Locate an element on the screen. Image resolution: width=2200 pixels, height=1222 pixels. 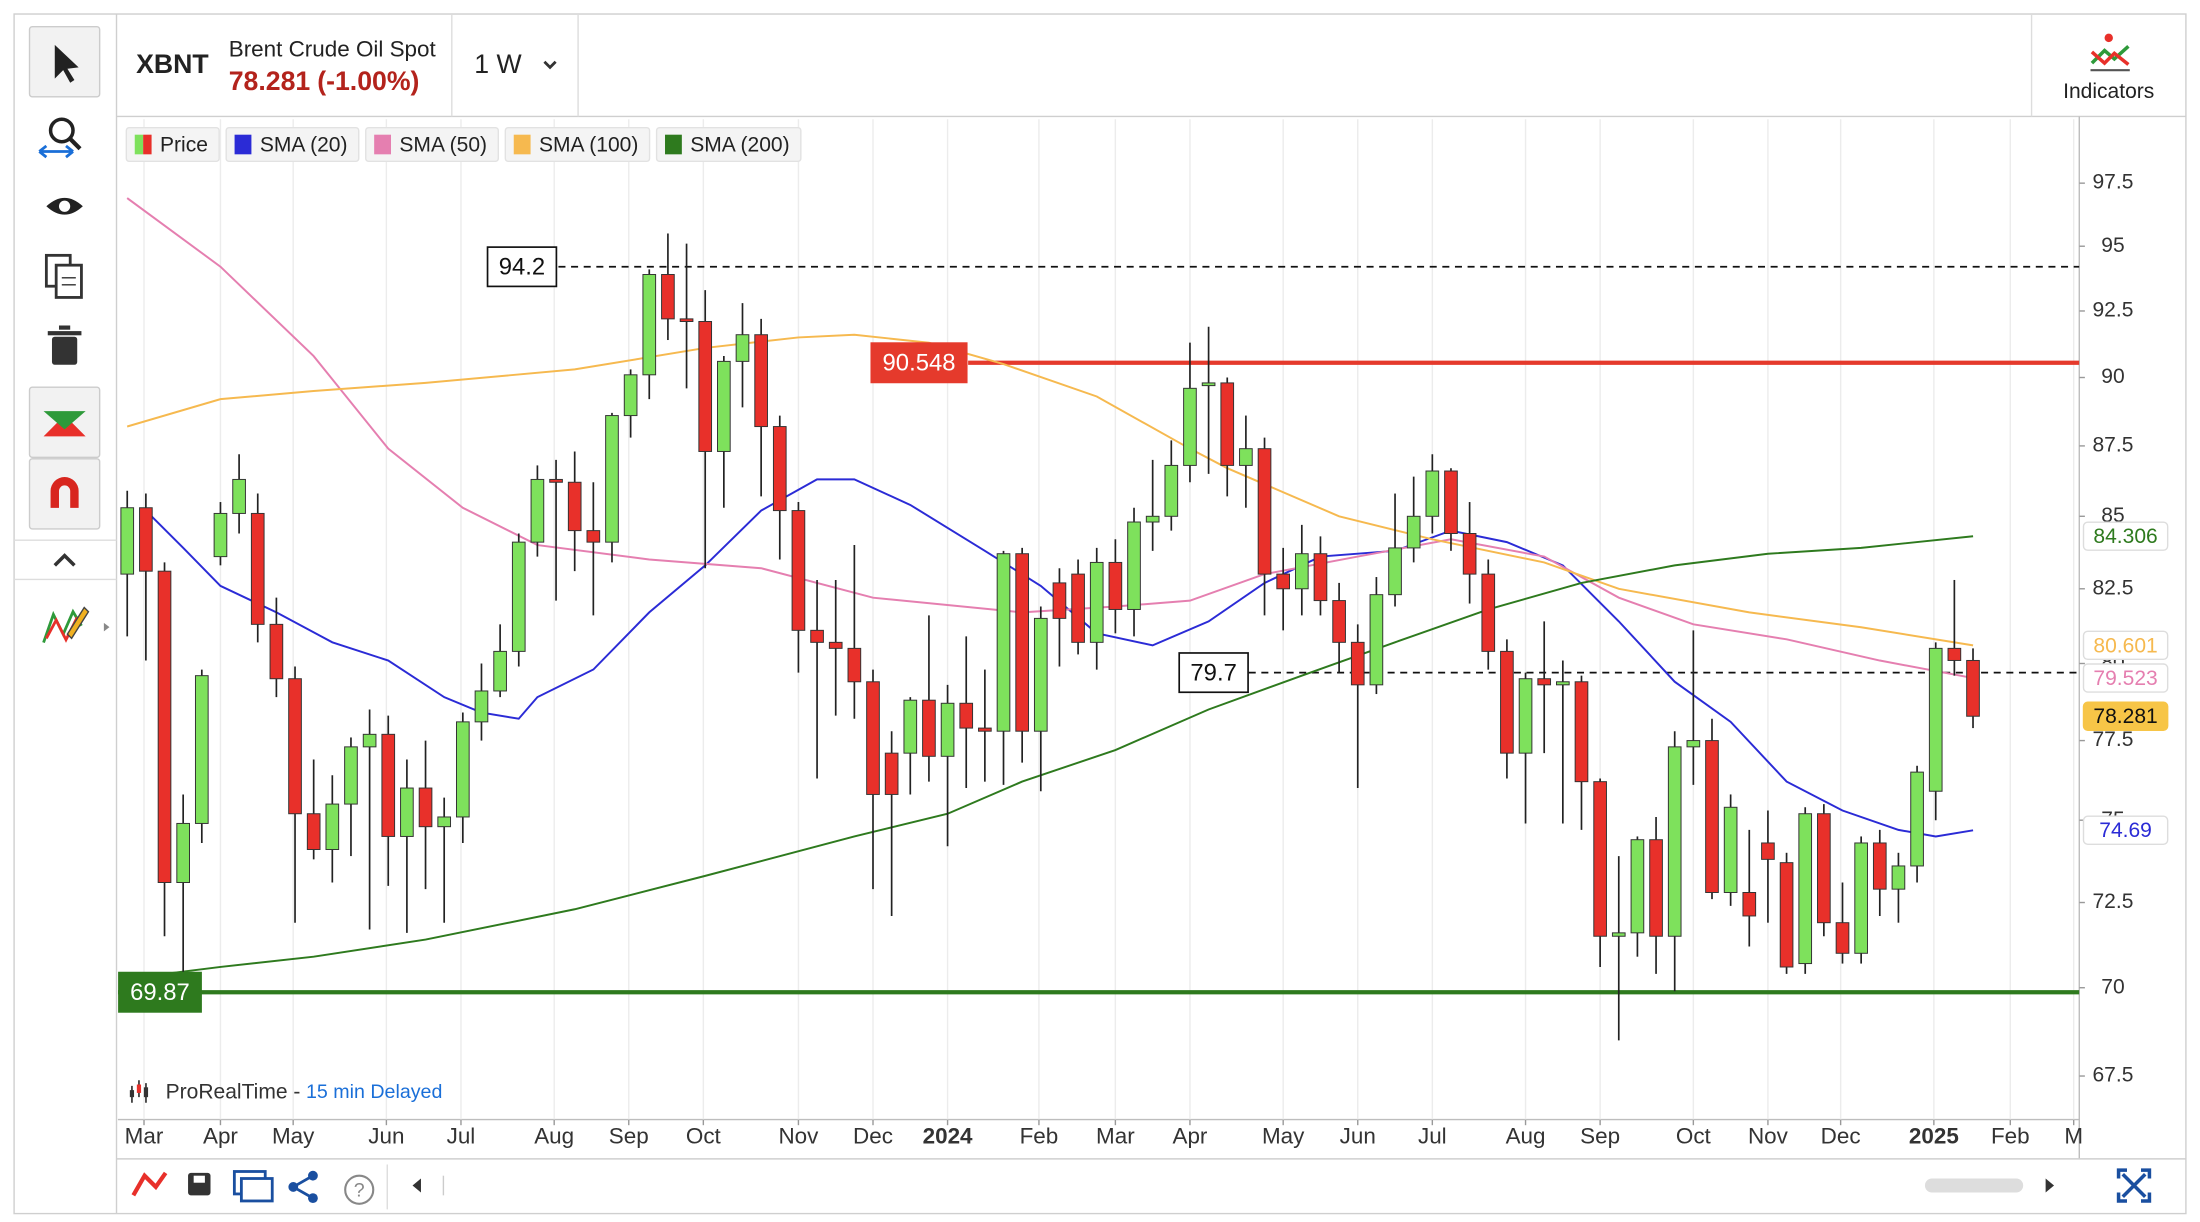
y-tick-label: 77.5 is located at coordinates (2112, 739).